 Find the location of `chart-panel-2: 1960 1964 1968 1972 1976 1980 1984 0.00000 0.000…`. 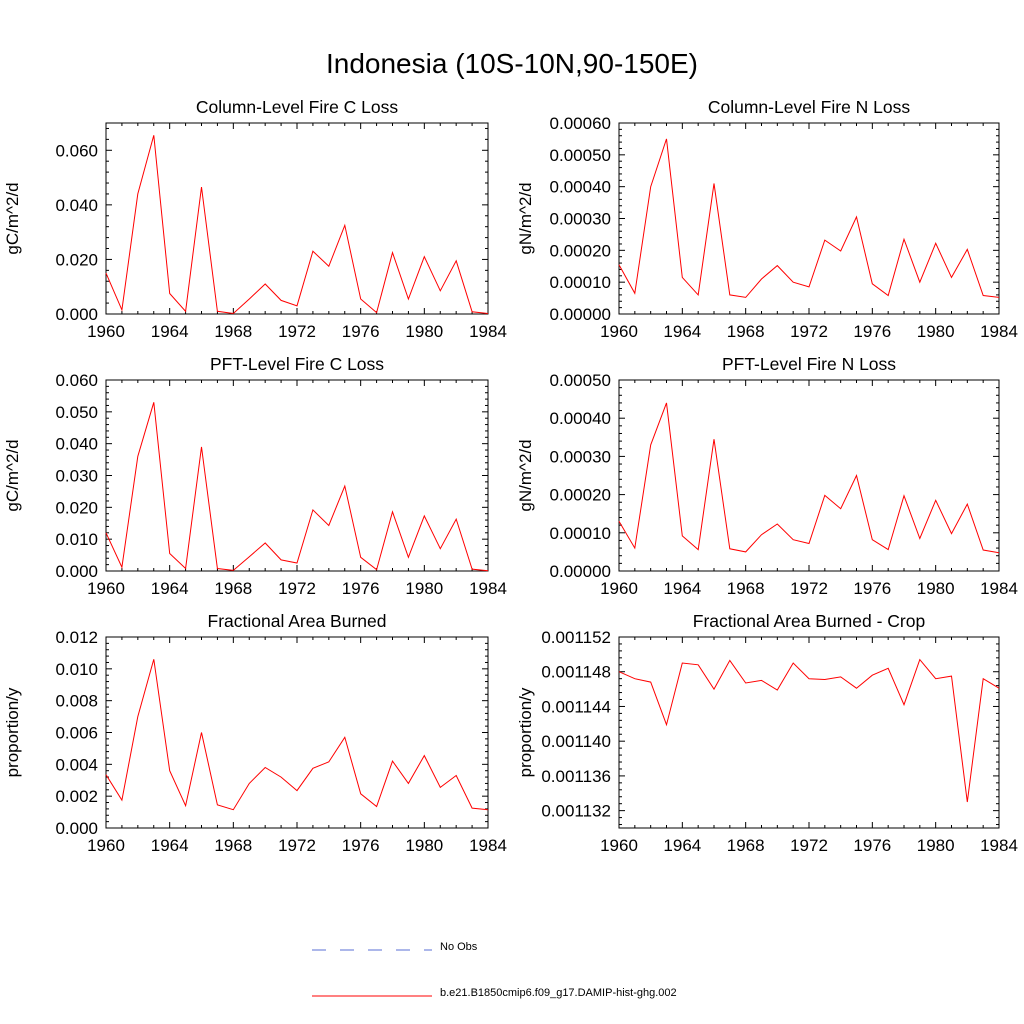

chart-panel-2: 1960 1964 1968 1972 1976 1980 1984 0.00000 0.000… is located at coordinates (767, 219).